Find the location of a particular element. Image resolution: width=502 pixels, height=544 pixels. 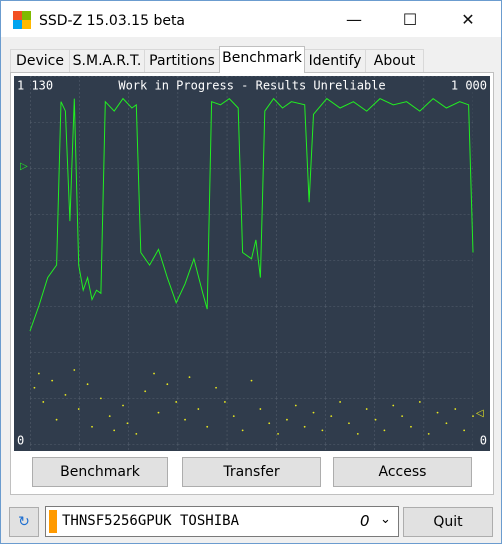

close: ✕ is located at coordinates (468, 19).